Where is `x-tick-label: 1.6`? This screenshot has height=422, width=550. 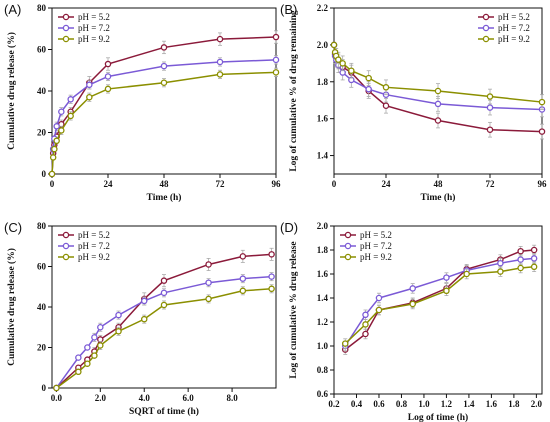 x-tick-label: 1.6 is located at coordinates (492, 404).